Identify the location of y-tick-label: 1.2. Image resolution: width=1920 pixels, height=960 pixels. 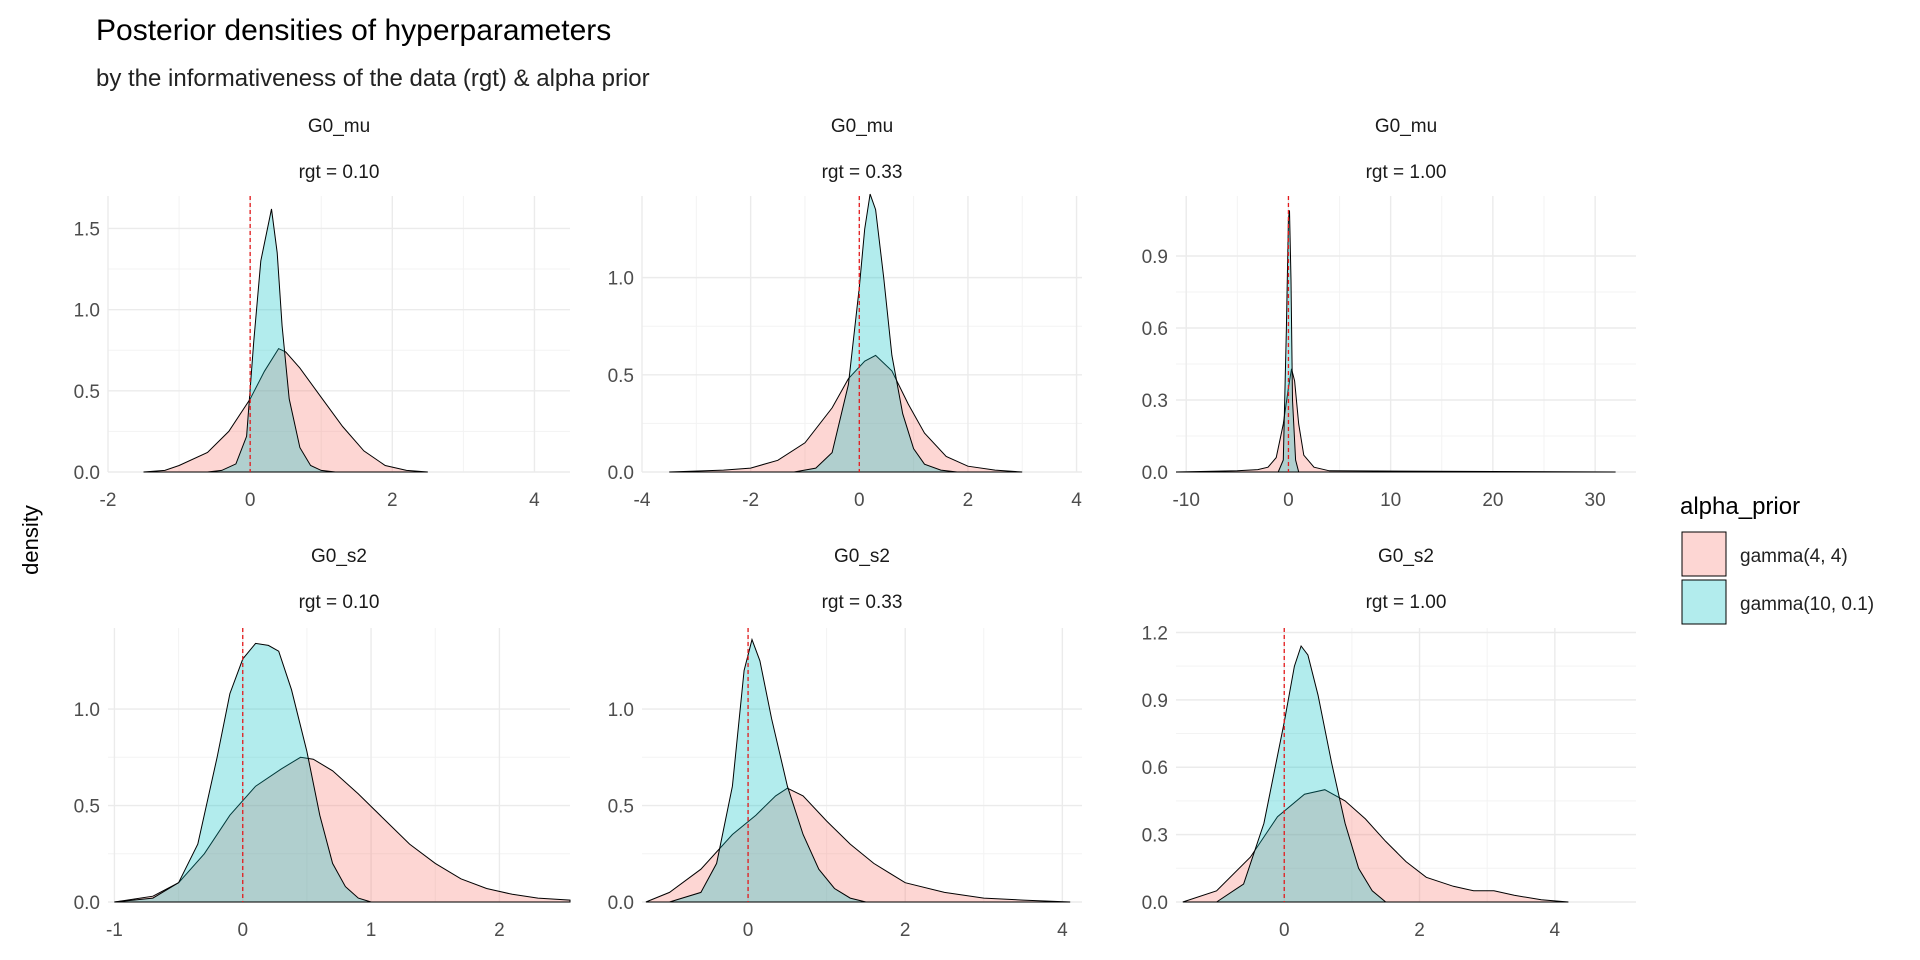
(1155, 633).